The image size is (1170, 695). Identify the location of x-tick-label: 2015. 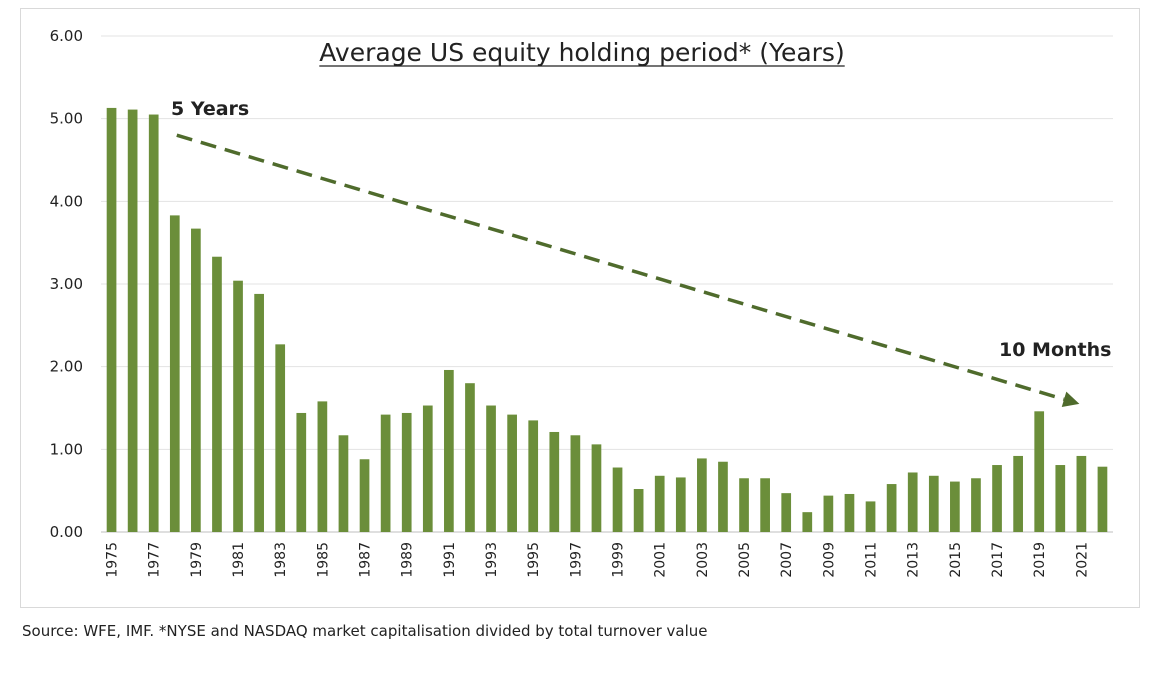
(956, 560).